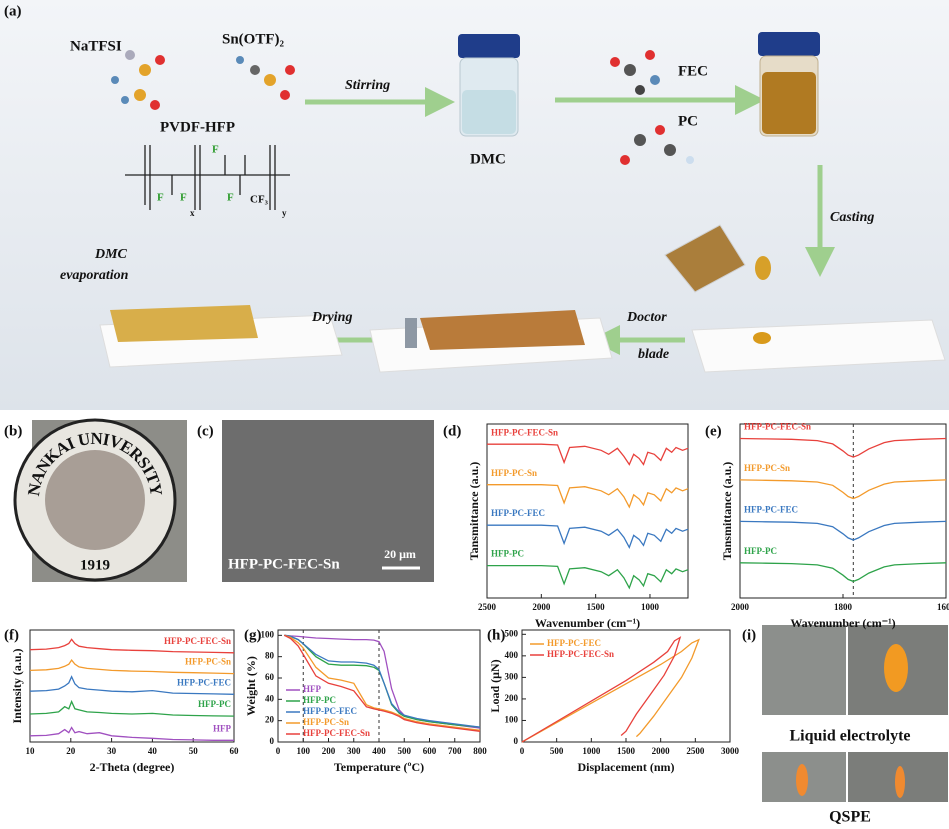  What do you see at coordinates (646, 317) in the screenshot?
I see `step: Doctor` at bounding box center [646, 317].